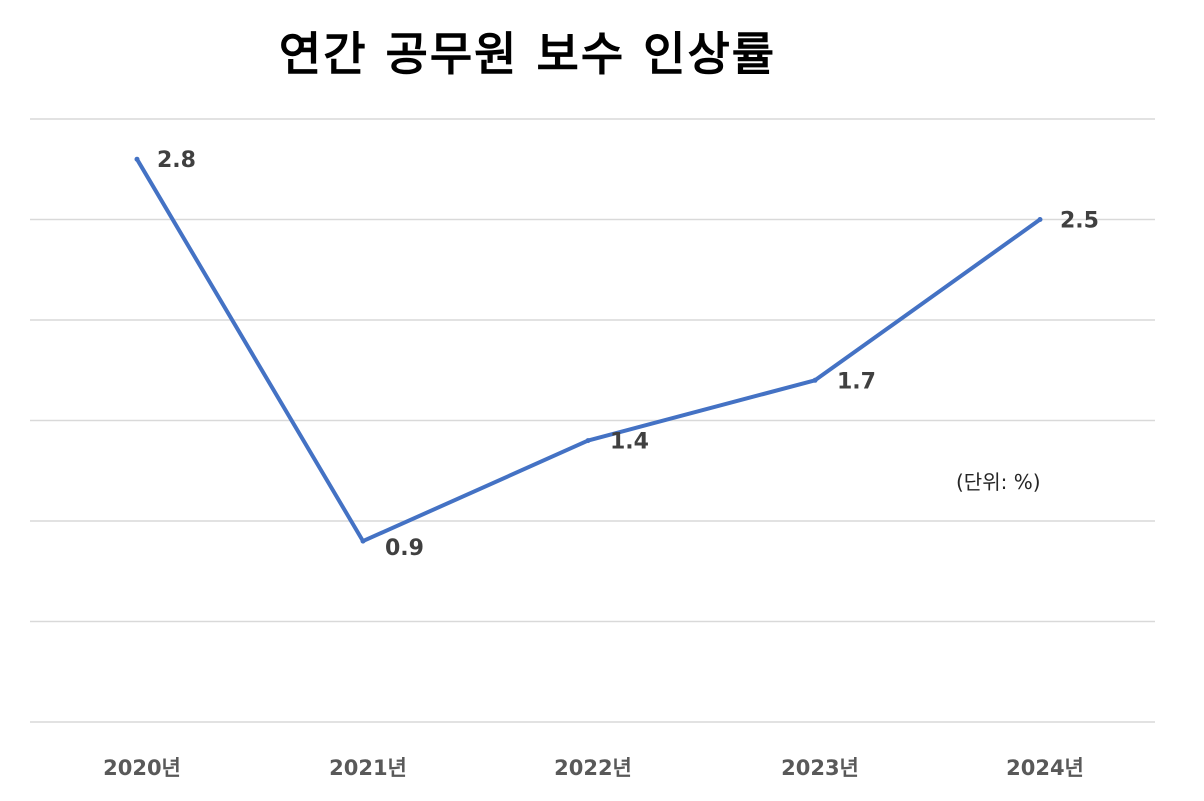 This screenshot has width=1204, height=801. What do you see at coordinates (856, 381) in the screenshot?
I see `data-label-3: 1.7` at bounding box center [856, 381].